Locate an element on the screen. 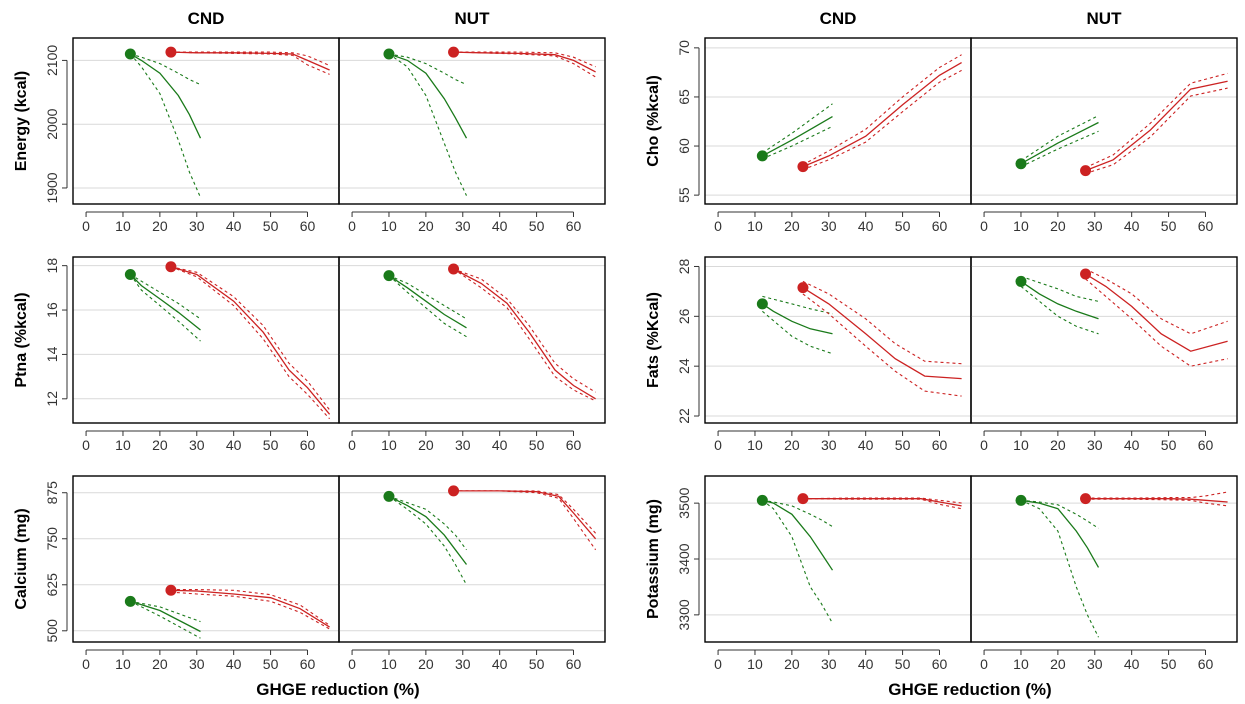 The width and height of the screenshot is (1245, 704). column-titles: CND NUT CND NUT is located at coordinates (655, 18).